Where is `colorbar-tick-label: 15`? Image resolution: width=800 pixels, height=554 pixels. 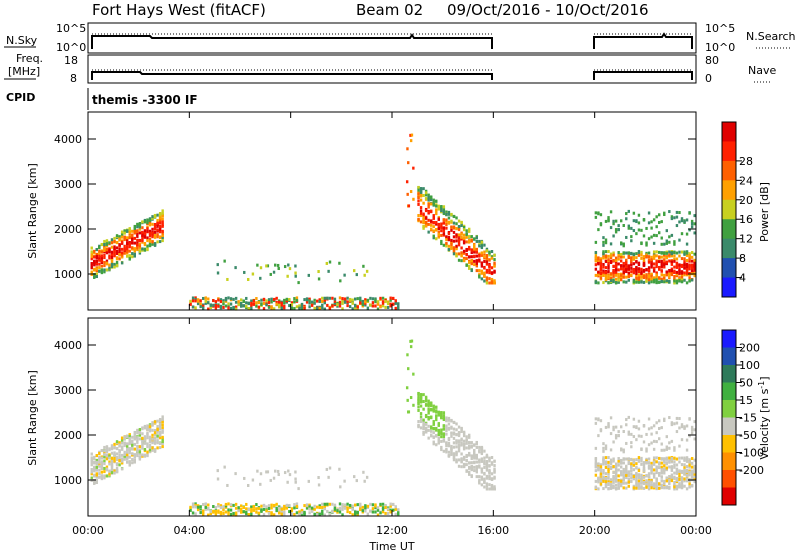
colorbar-tick-label: 15 is located at coordinates (746, 400).